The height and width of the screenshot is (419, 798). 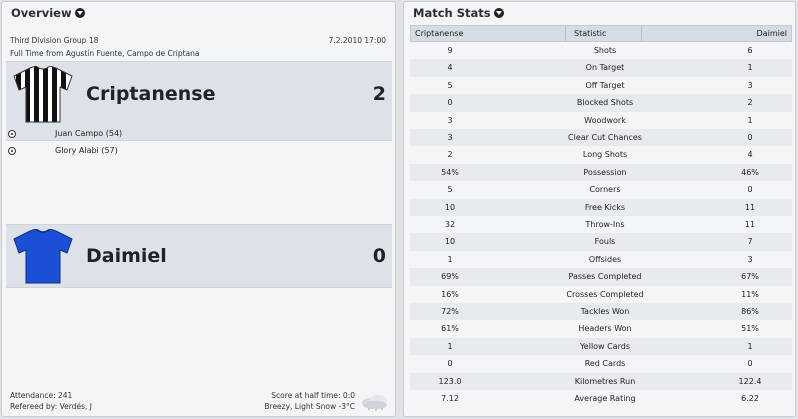 I want to click on stats-row: 7.12 Average Rating 6.22, so click(x=601, y=398).